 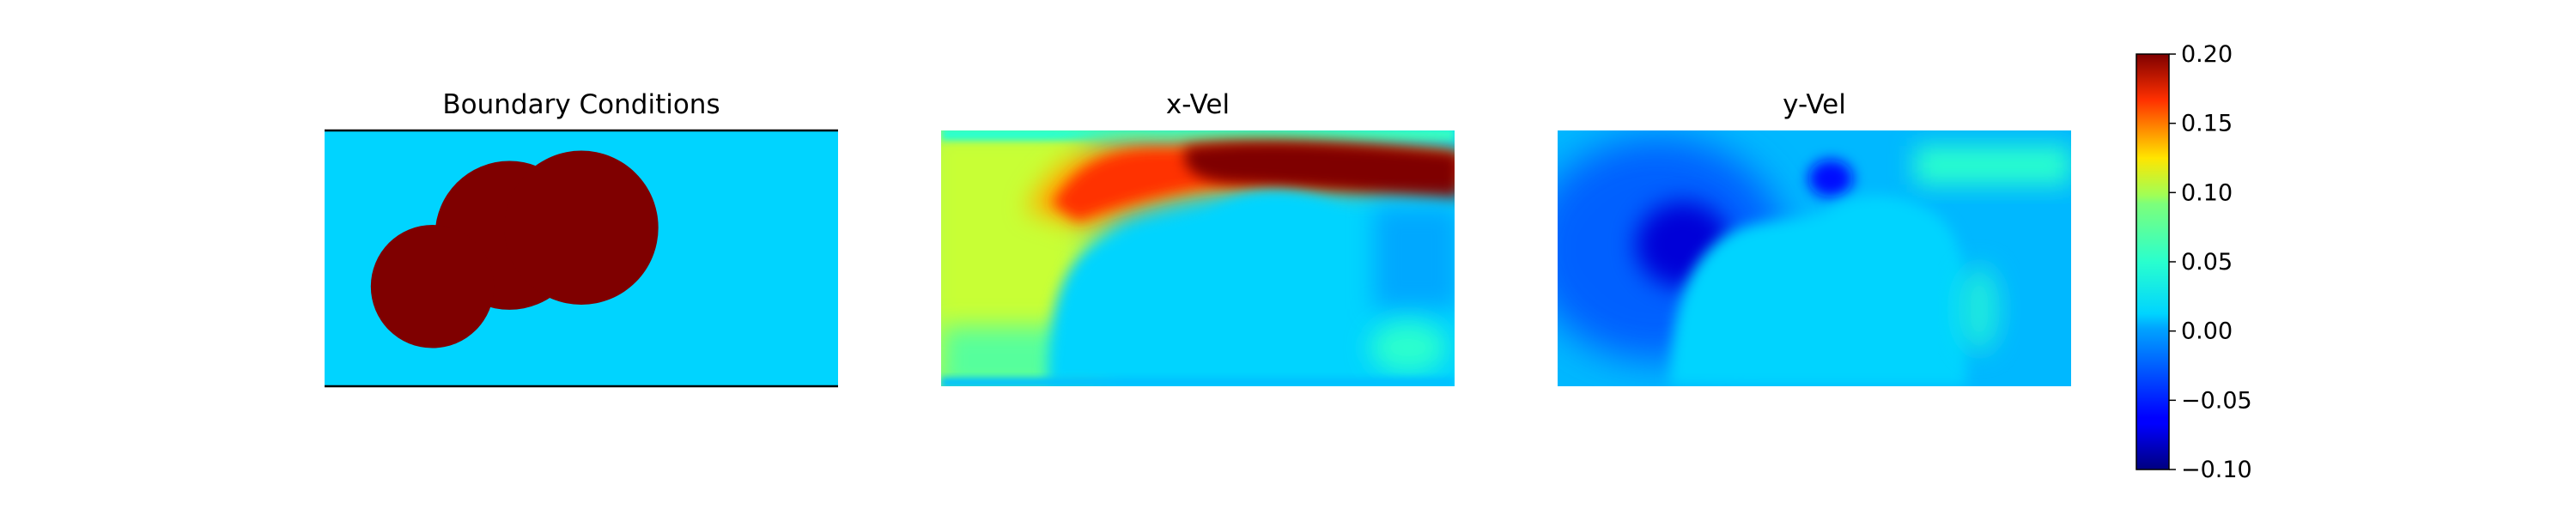 I want to click on colorbar-tick-label: −0.10, so click(x=2216, y=470).